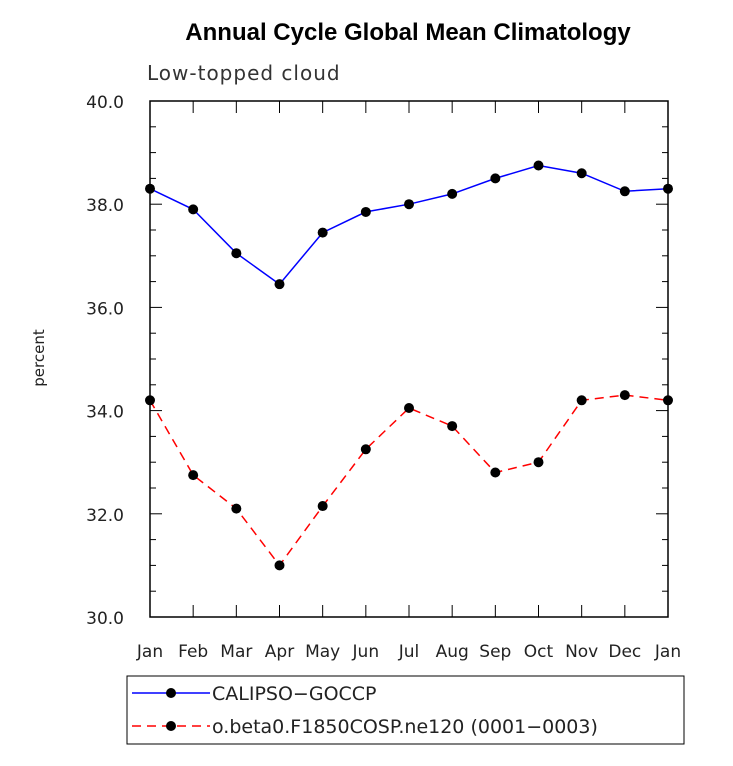 The width and height of the screenshot is (733, 766). Describe the element at coordinates (105, 206) in the screenshot. I see `y-tick-label: 38.0` at that location.